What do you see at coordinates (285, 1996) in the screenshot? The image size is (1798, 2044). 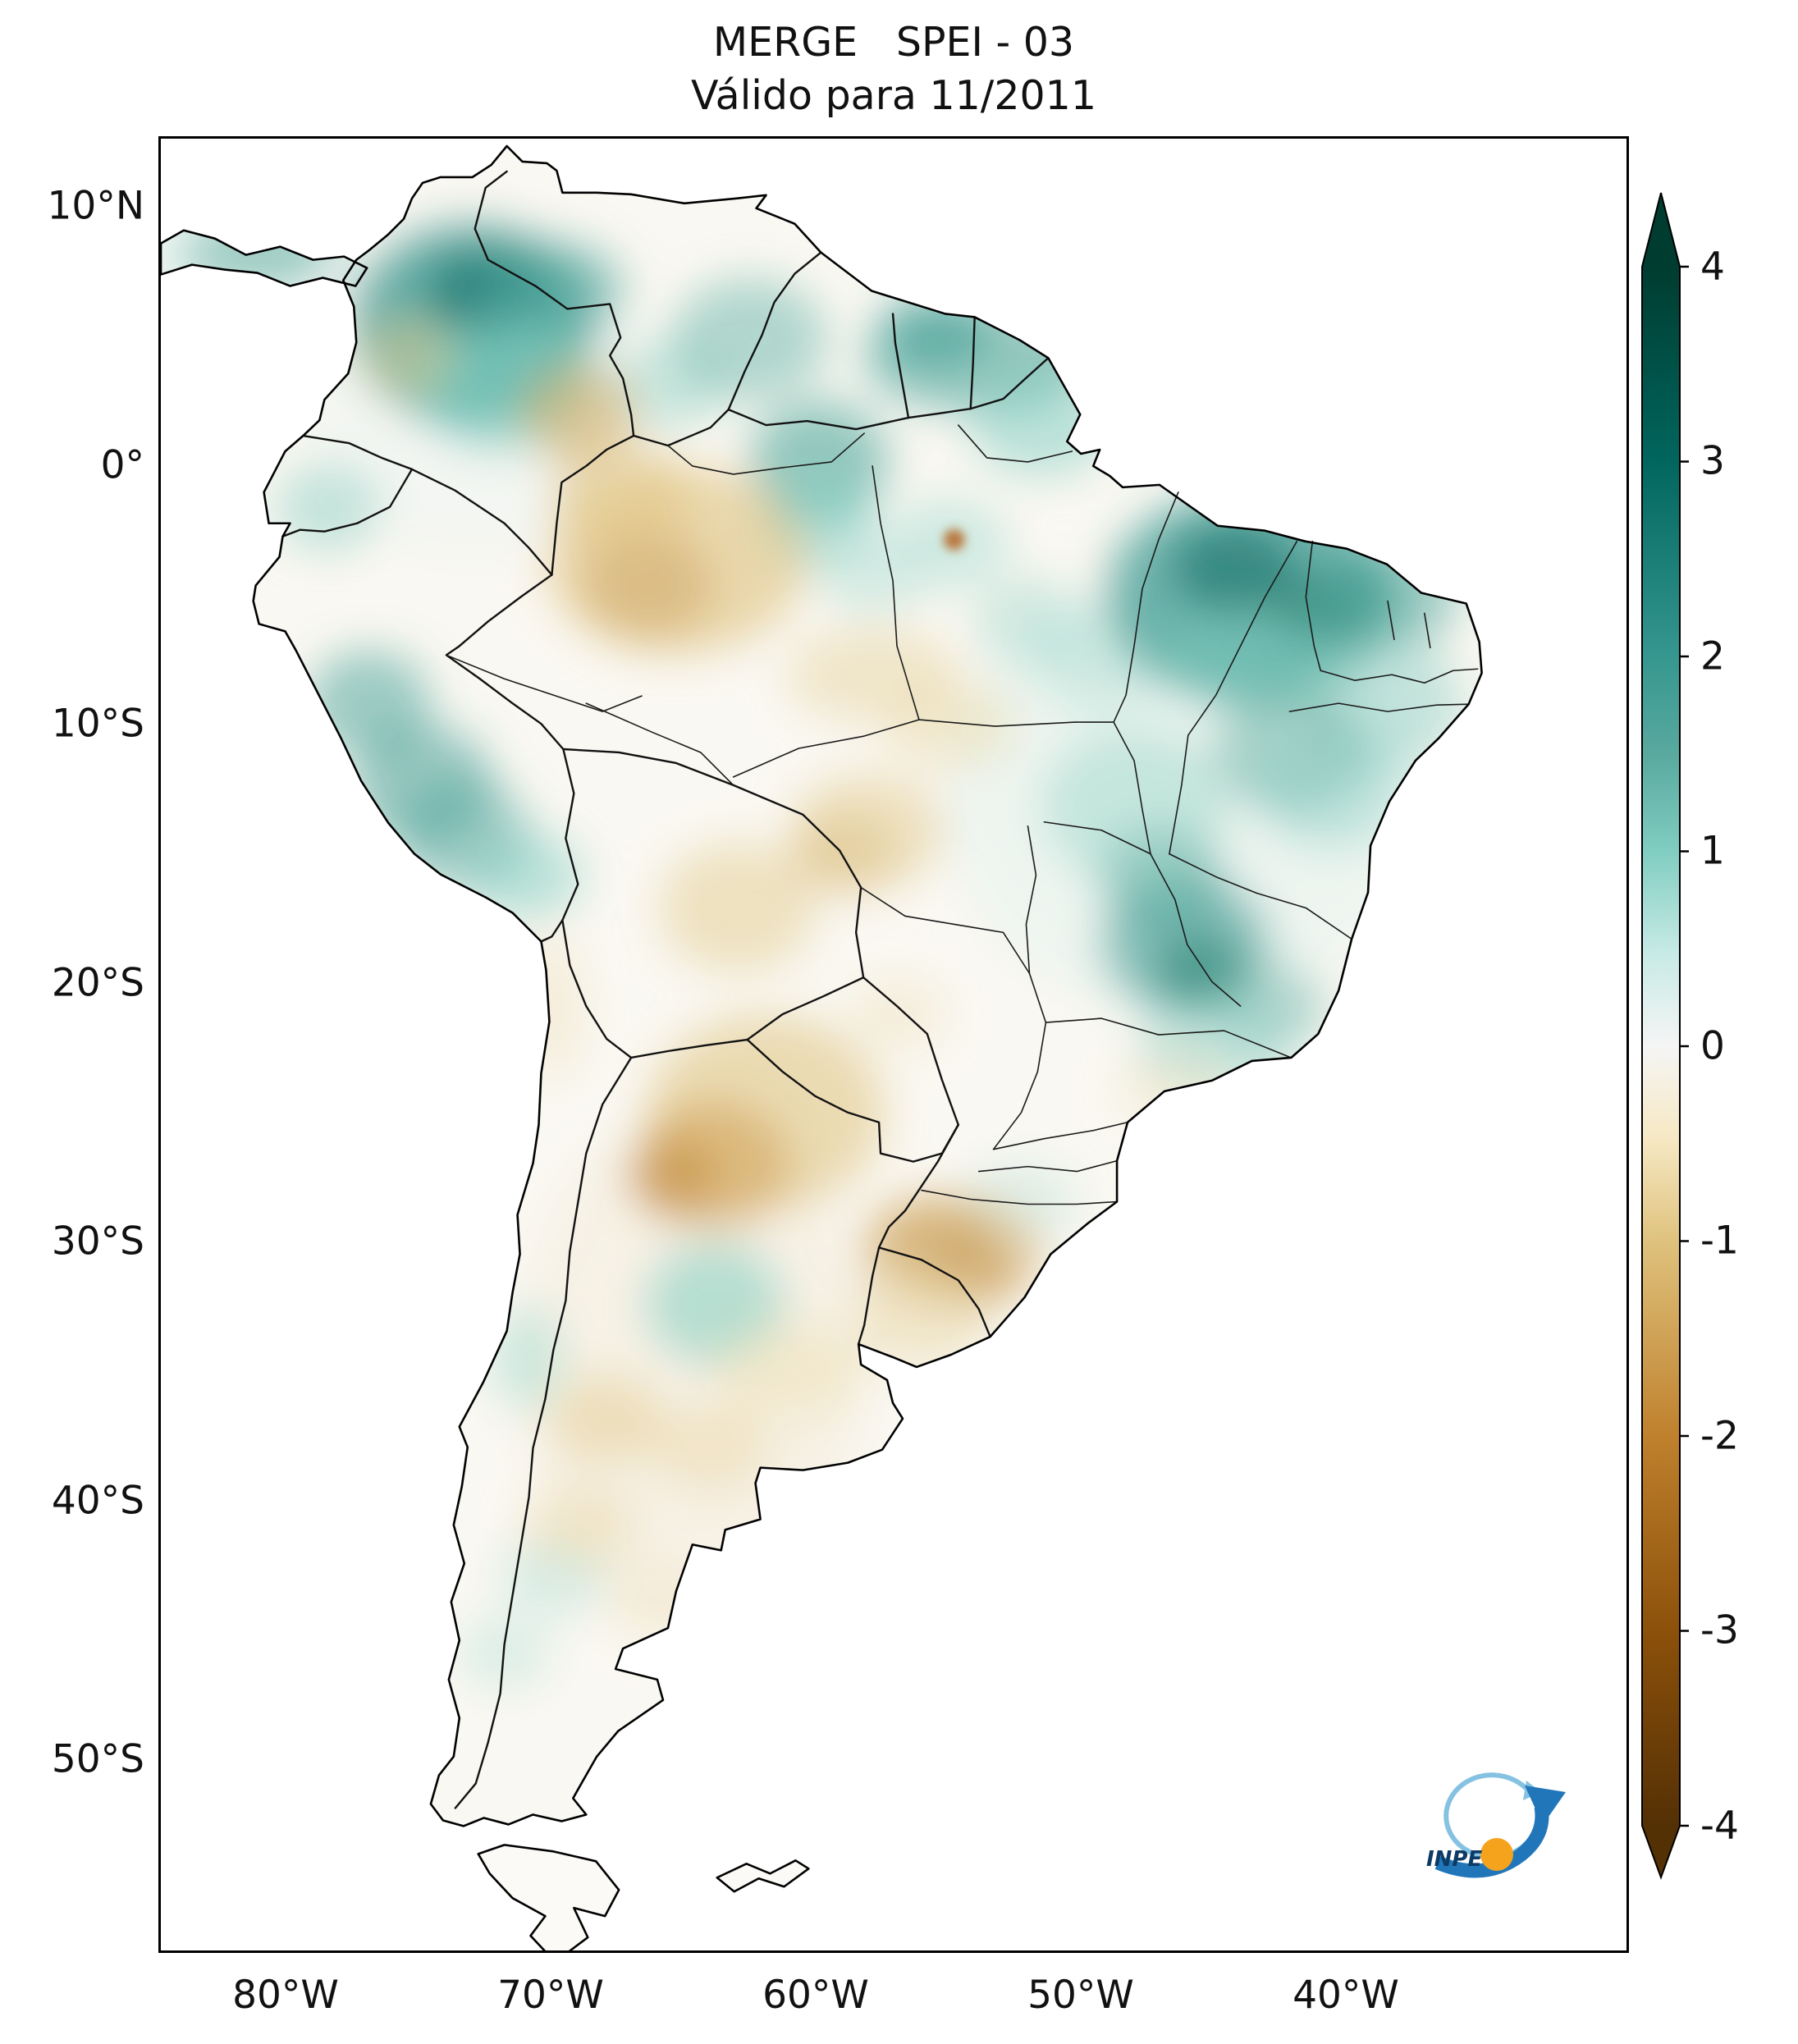 I see `lon-tick-label: 80°W` at bounding box center [285, 1996].